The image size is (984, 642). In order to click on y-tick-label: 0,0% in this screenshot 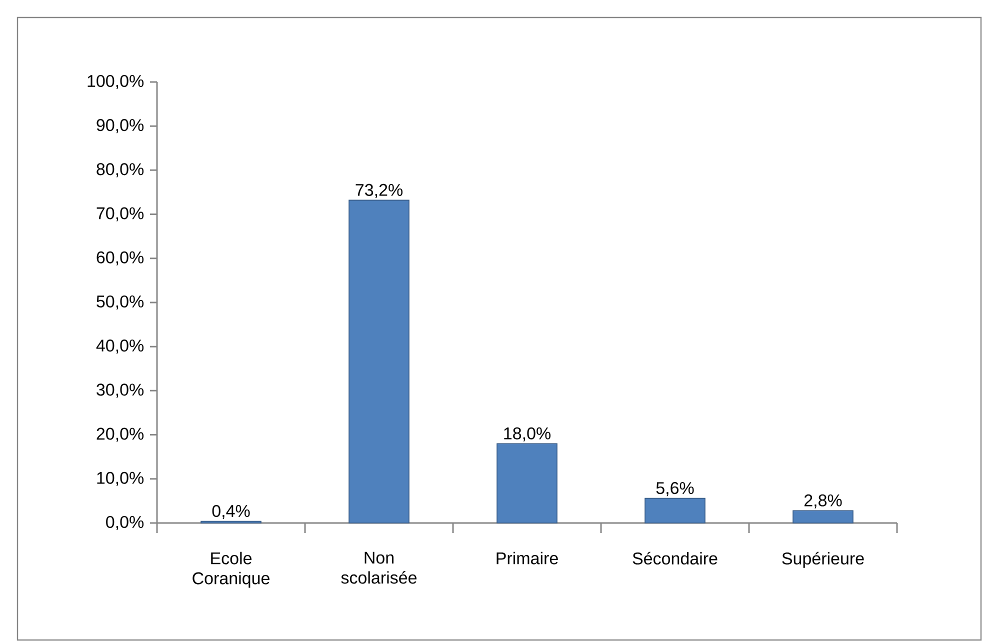, I will do `click(125, 523)`.